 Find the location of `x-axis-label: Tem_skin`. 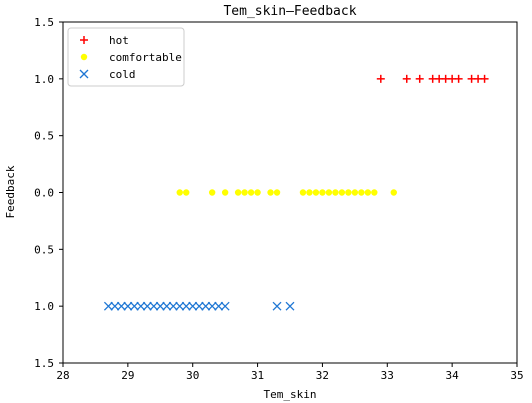

x-axis-label: Tem_skin is located at coordinates (290, 394).